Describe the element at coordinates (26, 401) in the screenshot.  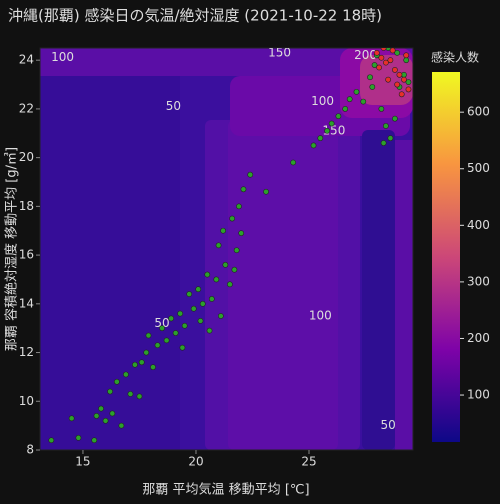
I see `y-tick-label: 10` at that location.